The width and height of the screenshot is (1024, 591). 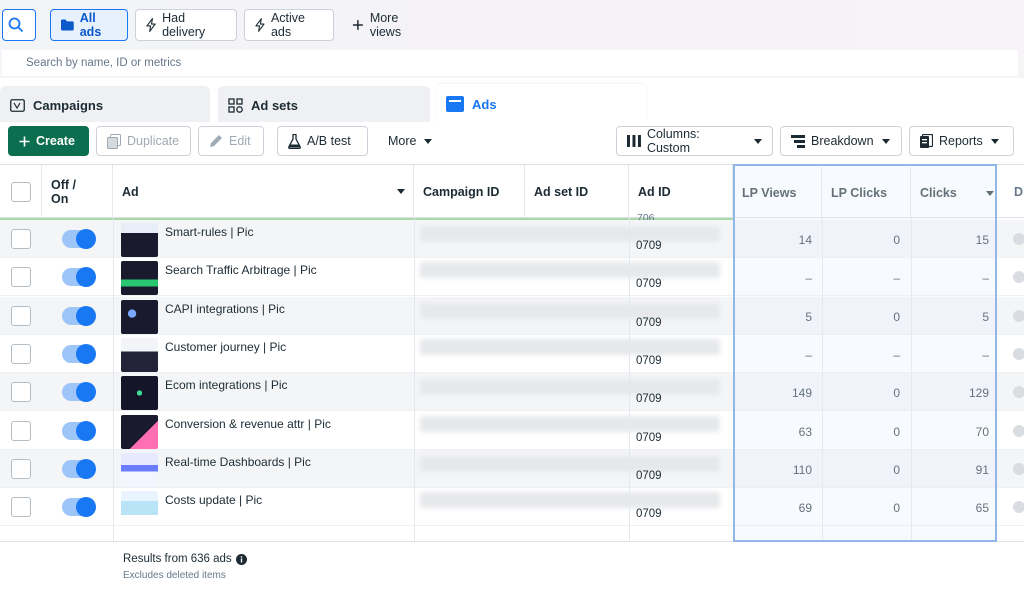 I want to click on ad-name-link: CAPI integrations | Pic, so click(x=225, y=308).